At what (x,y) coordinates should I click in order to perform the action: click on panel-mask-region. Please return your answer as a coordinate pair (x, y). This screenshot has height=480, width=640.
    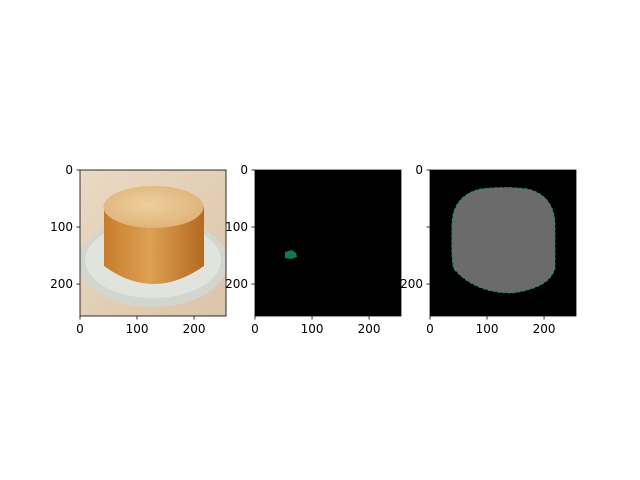
    Looking at the image, I should click on (503, 243).